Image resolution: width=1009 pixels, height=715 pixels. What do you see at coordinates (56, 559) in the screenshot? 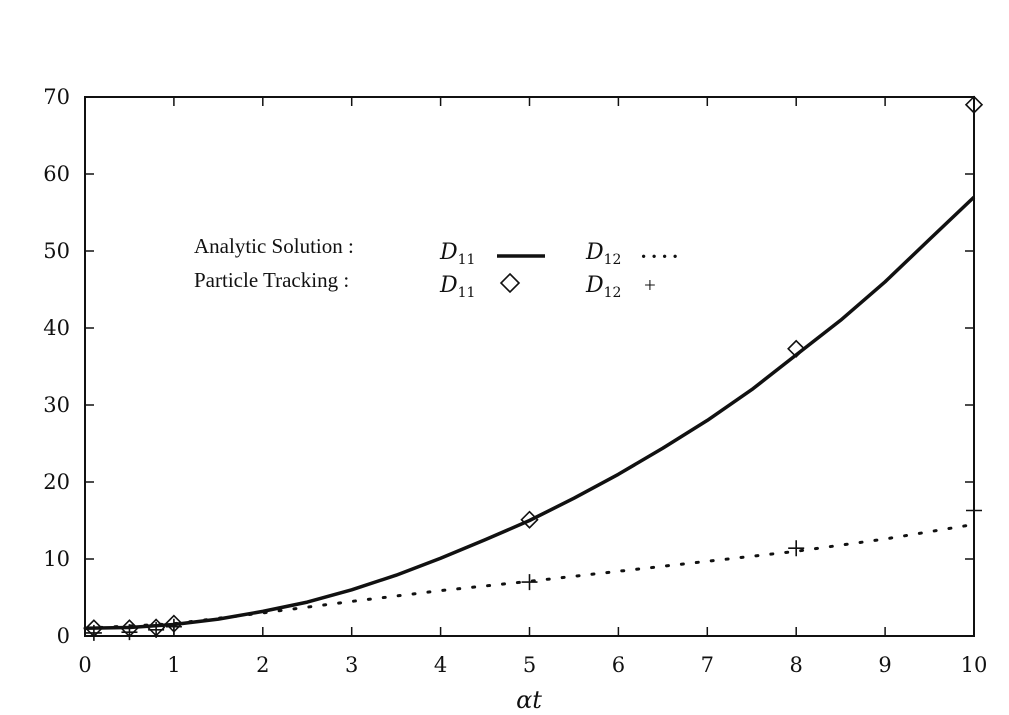
I see `y-tick-label: 10` at bounding box center [56, 559].